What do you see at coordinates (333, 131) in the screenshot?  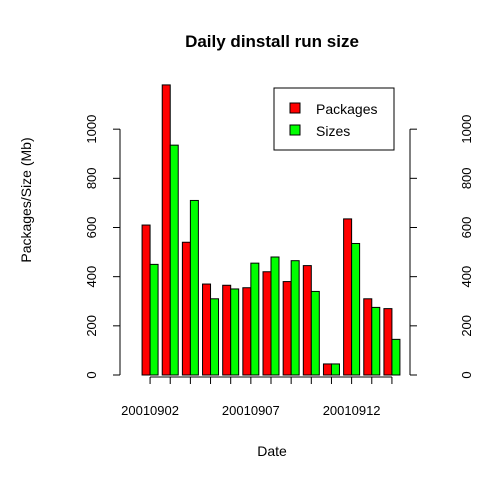 I see `legend-label-sizes: Sizes` at bounding box center [333, 131].